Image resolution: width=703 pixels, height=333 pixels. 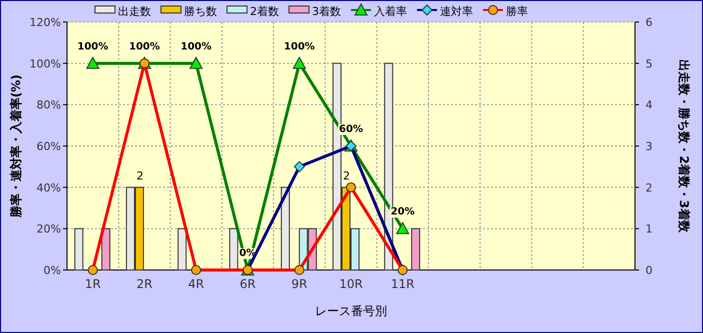 What do you see at coordinates (299, 284) in the screenshot?
I see `x-tick-label: 9R` at bounding box center [299, 284].